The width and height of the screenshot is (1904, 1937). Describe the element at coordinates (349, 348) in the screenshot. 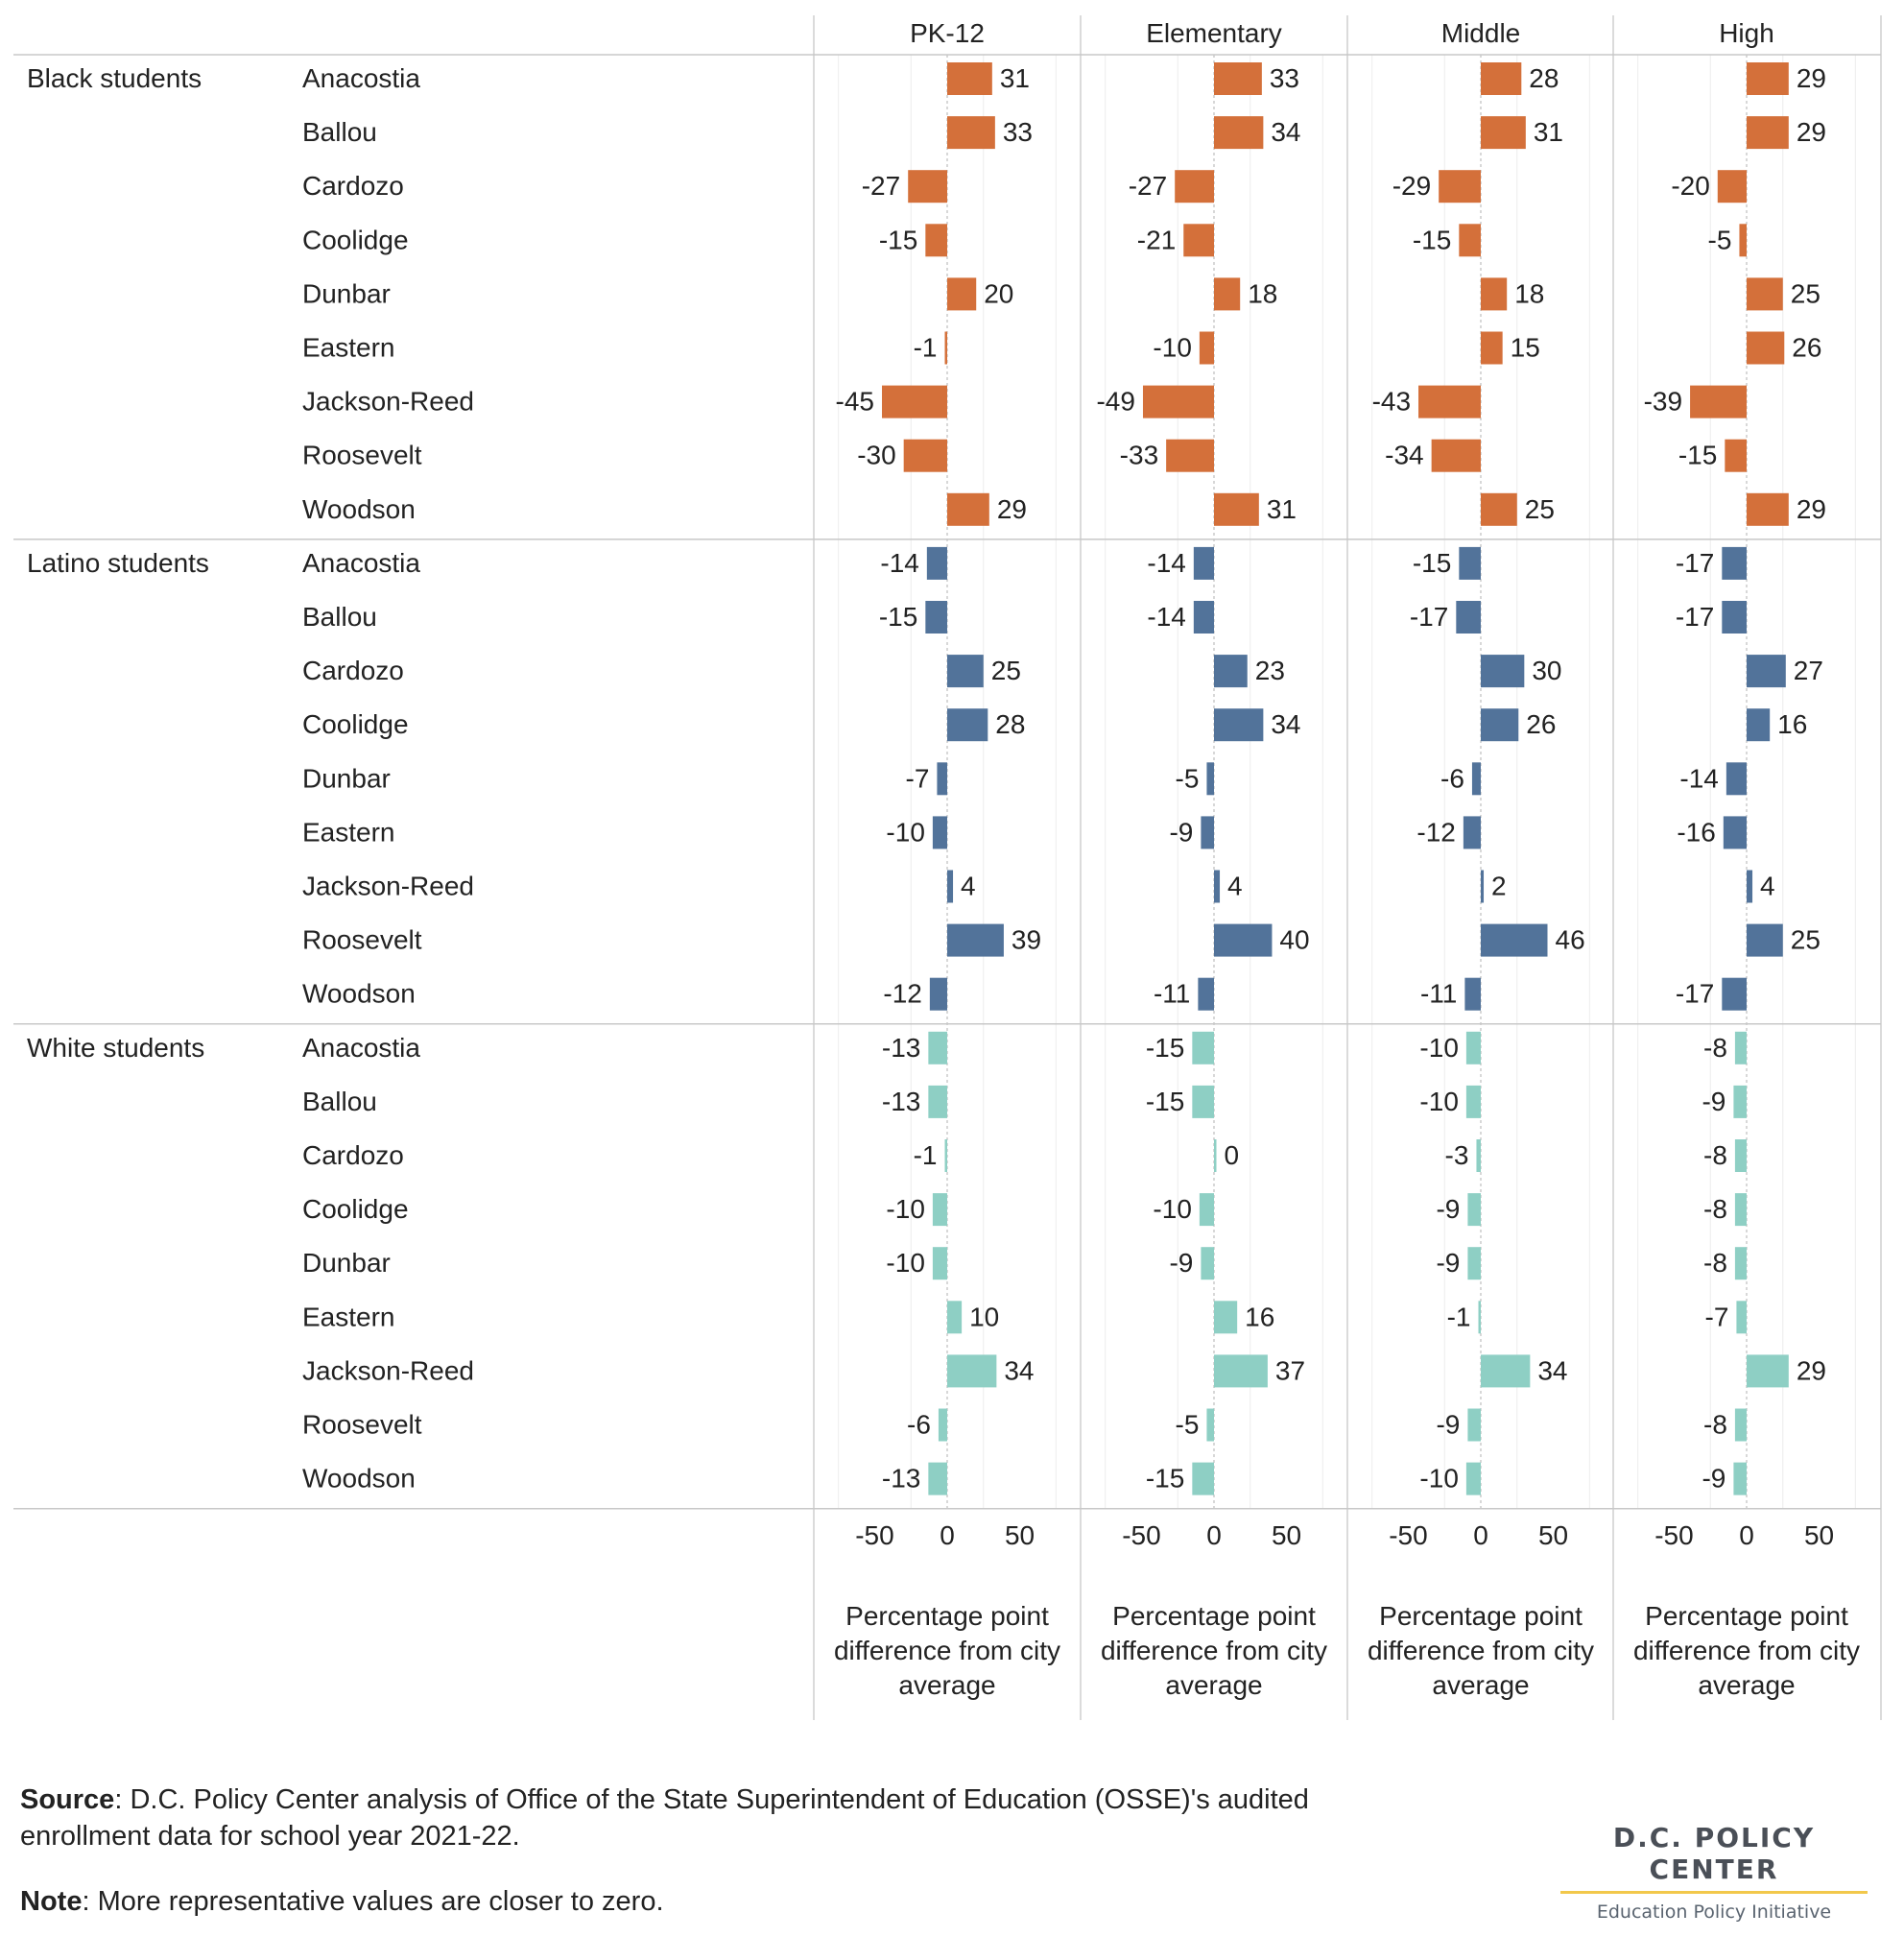

I see `school-label: Eastern` at that location.